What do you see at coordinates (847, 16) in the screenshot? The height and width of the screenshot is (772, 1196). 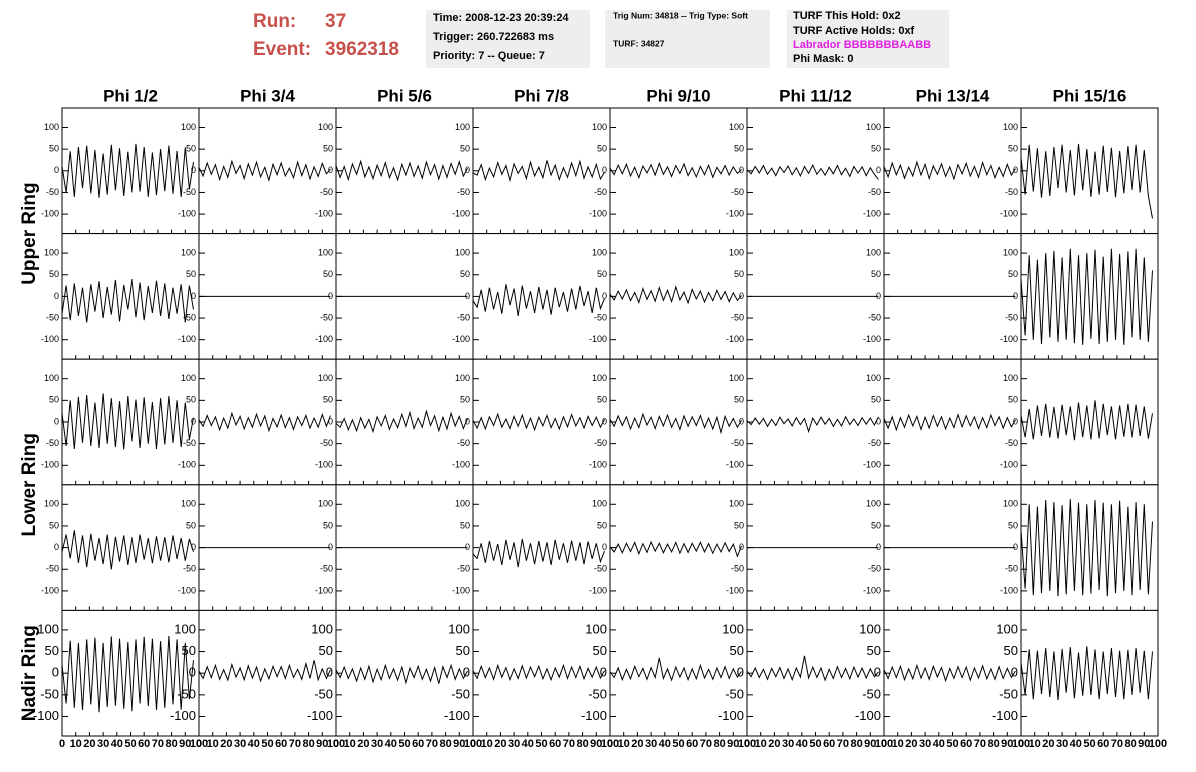 I see `turf-hold: TURF This Hold: 0x2` at bounding box center [847, 16].